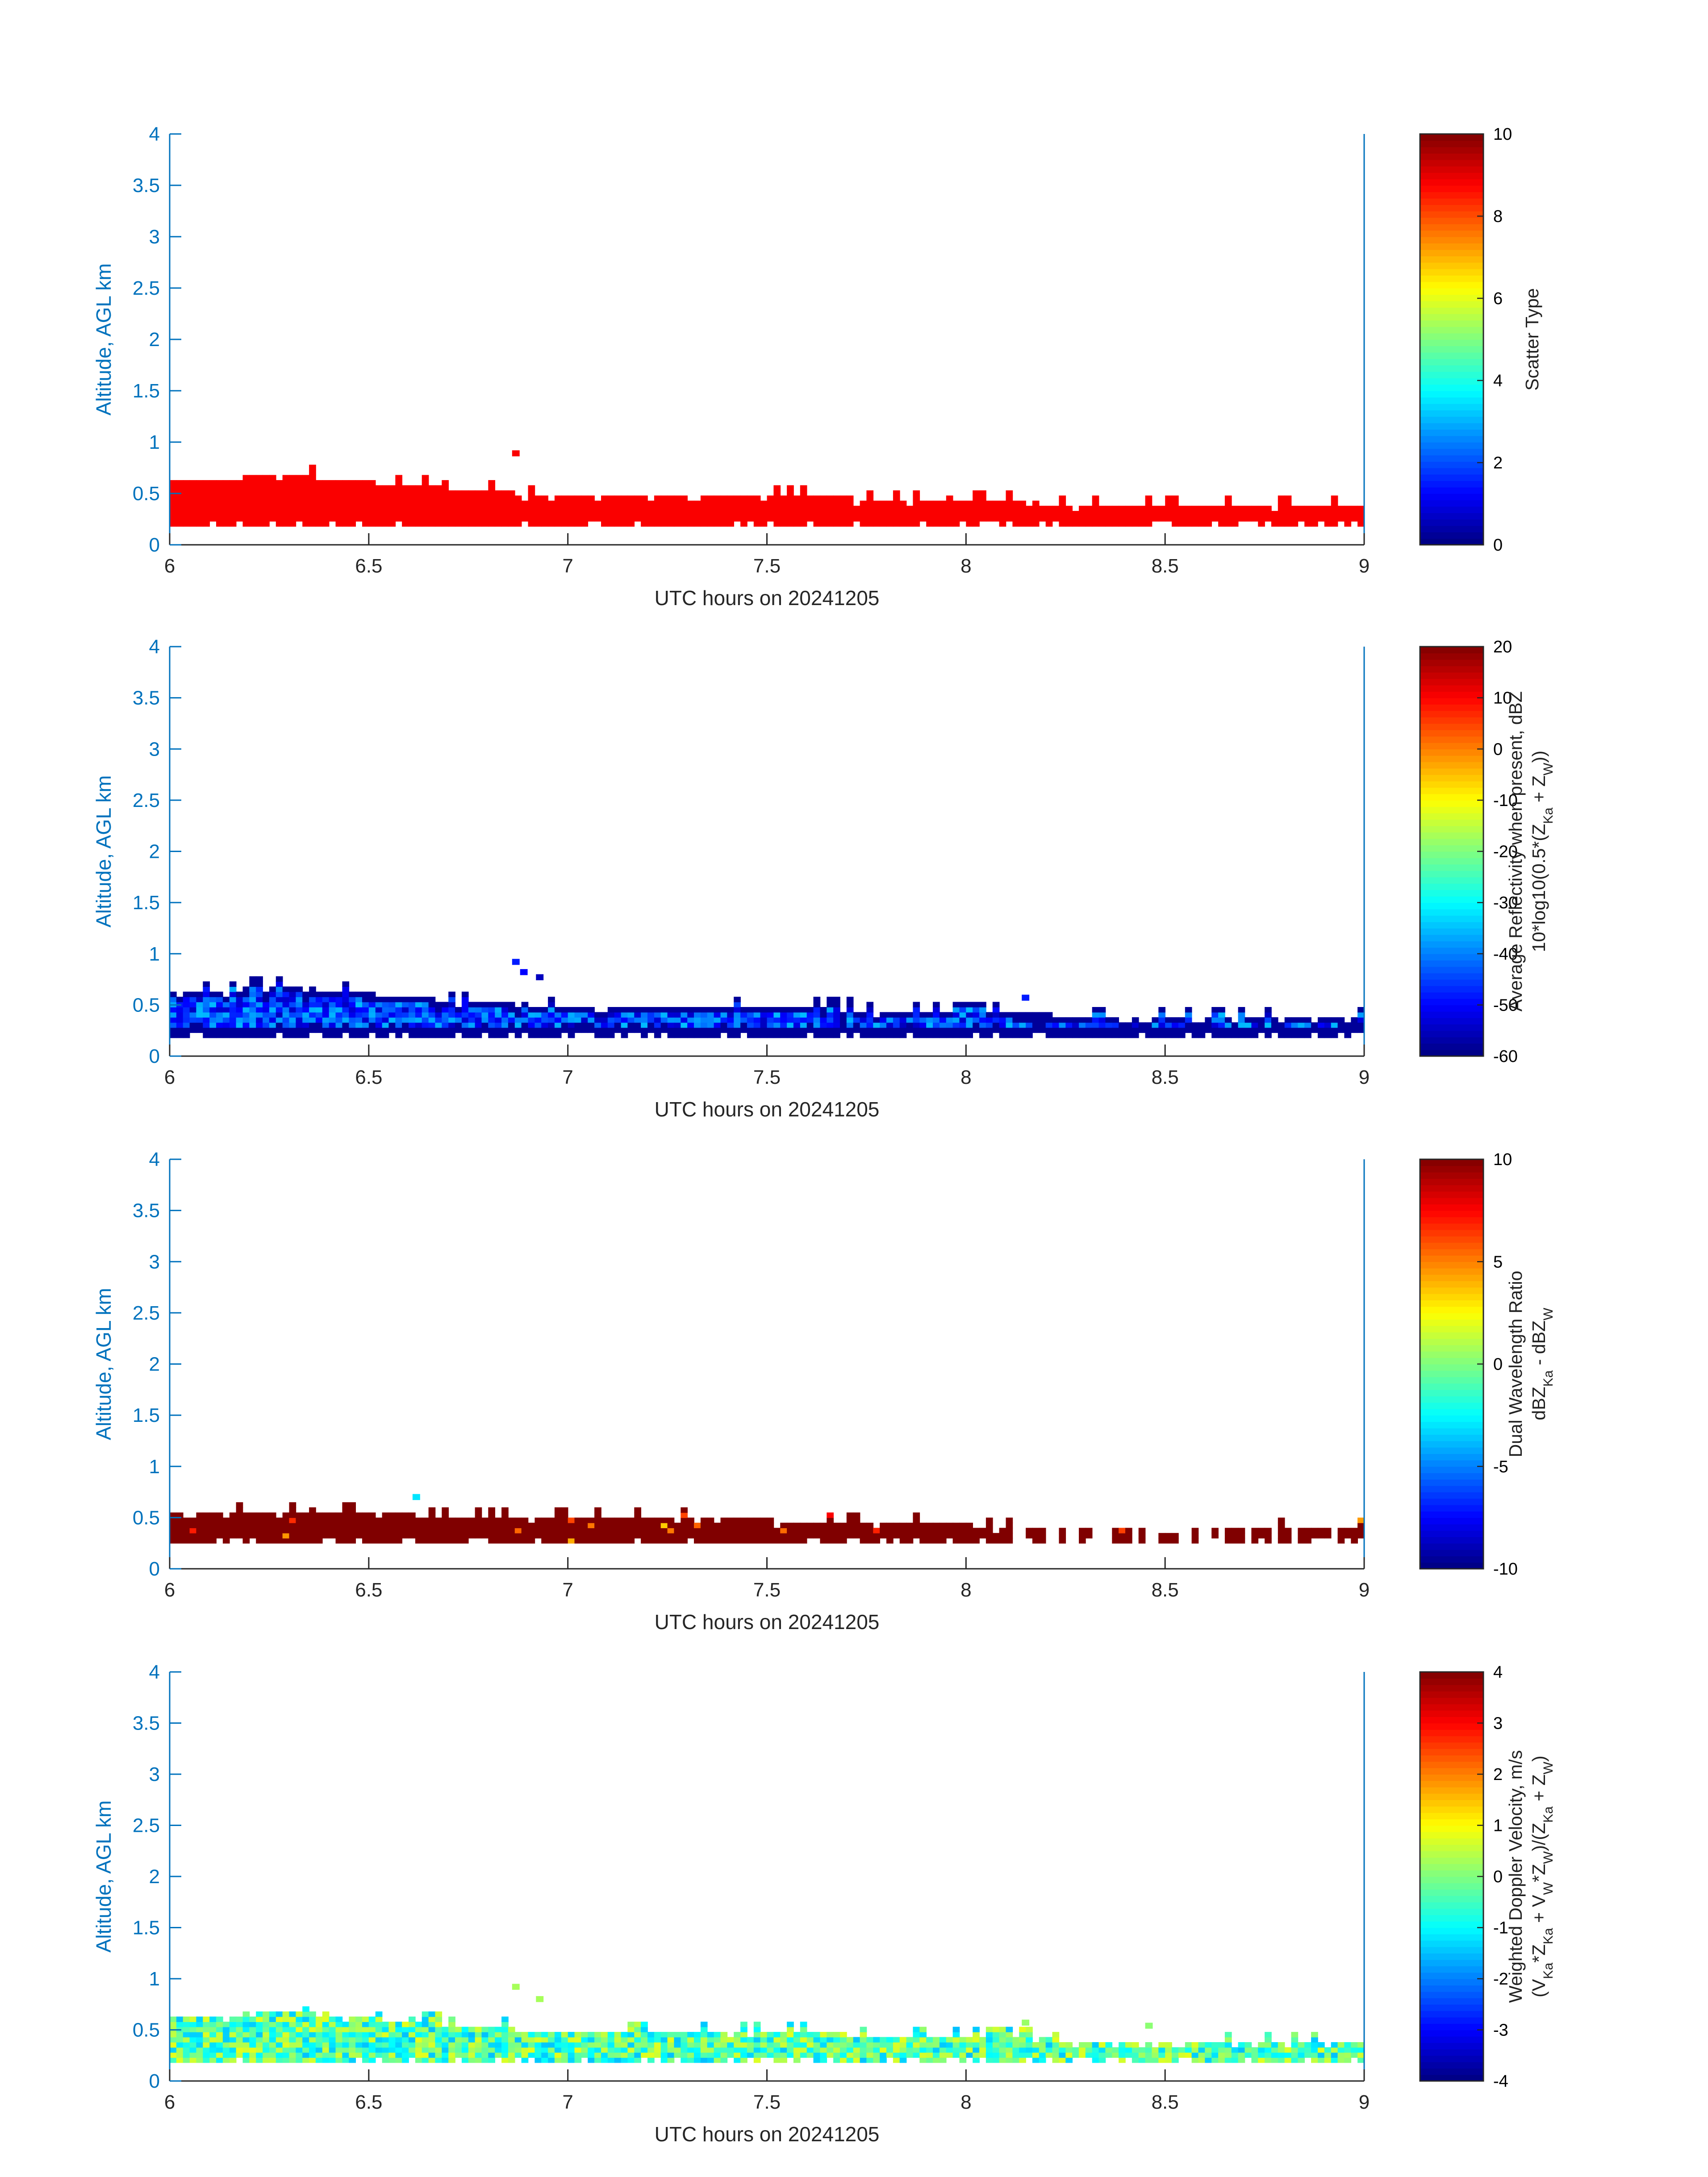  Describe the element at coordinates (1515, 851) in the screenshot. I see `colorbar-label: Average Reflectivity when present, dBZ` at that location.